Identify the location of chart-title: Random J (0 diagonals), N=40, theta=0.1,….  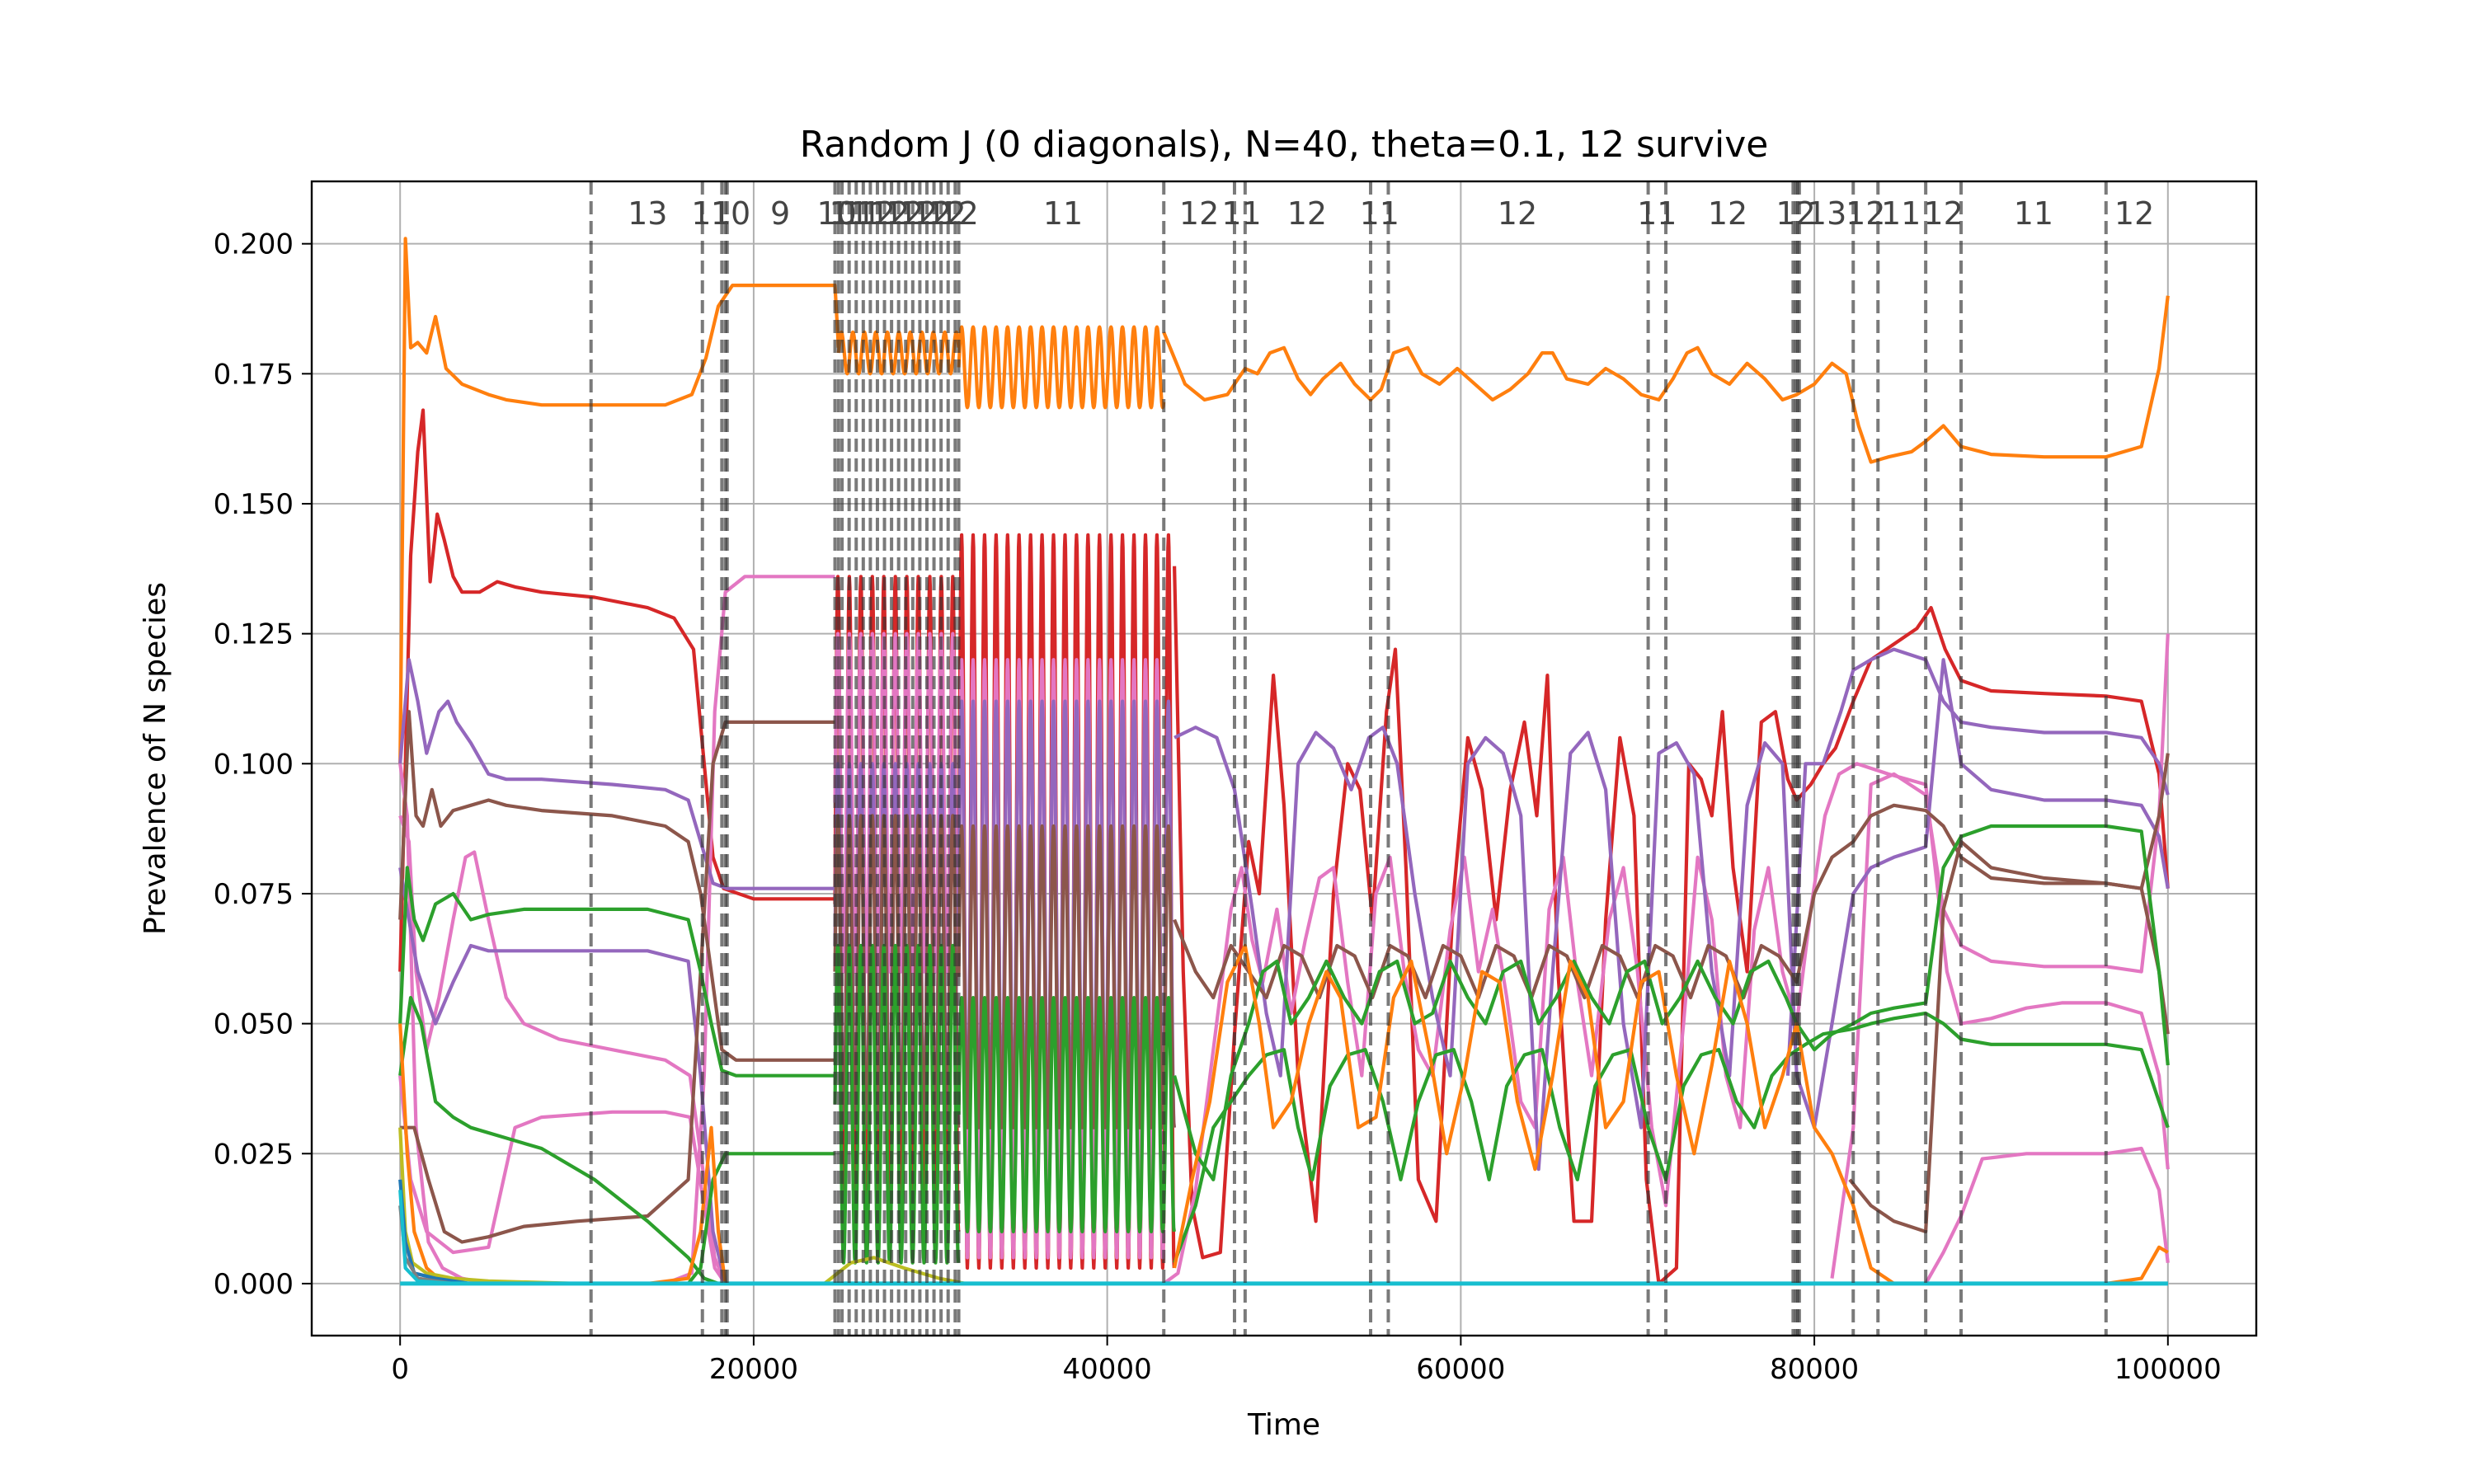
(1284, 145).